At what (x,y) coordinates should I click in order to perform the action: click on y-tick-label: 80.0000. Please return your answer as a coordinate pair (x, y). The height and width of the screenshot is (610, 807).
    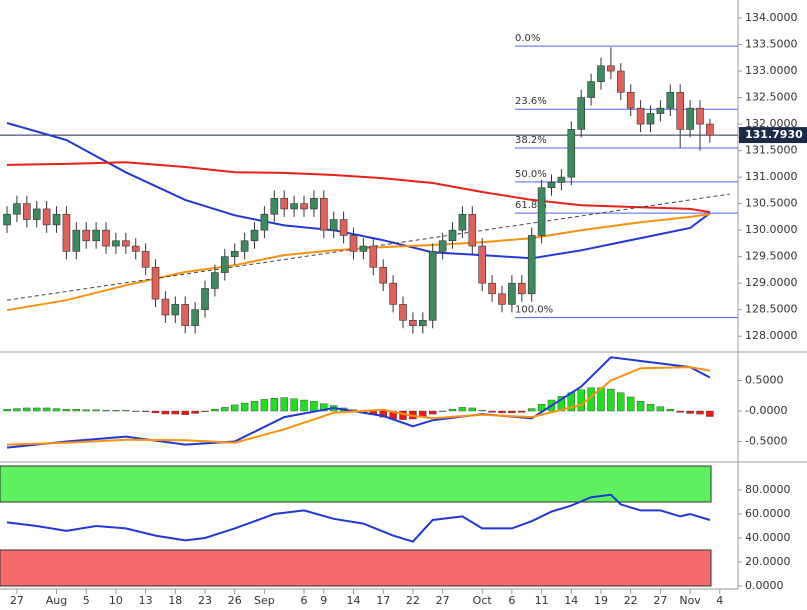
    Looking at the image, I should click on (768, 489).